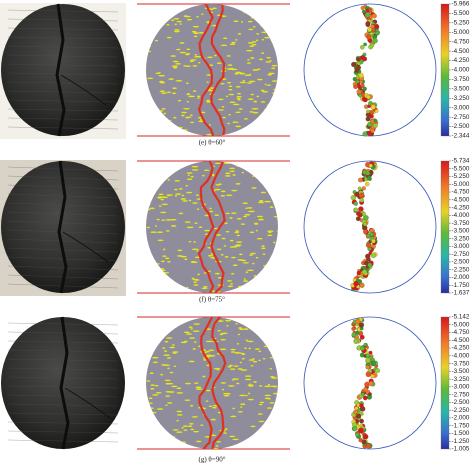 This screenshot has width=474, height=466. Describe the element at coordinates (461, 410) in the screenshot. I see `colorbar-label: -2.250` at that location.